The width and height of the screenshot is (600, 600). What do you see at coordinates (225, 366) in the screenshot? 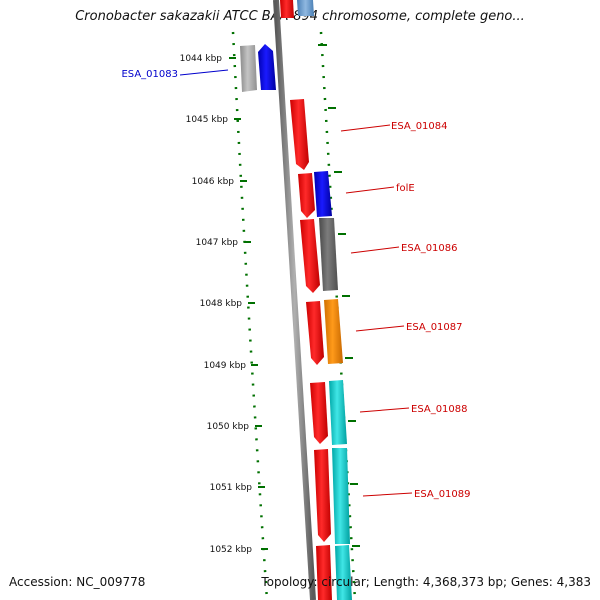
I see `tick-label-1049: 1049 kbp` at bounding box center [225, 366].